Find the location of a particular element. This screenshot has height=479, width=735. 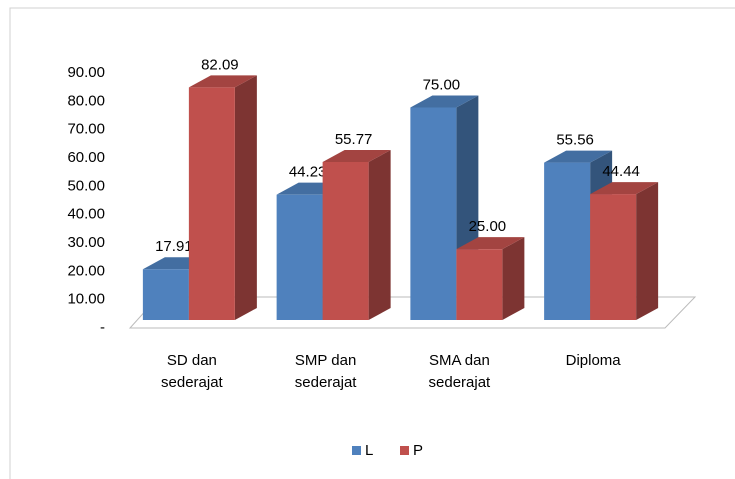

x-tick-label: SMP dan sederajat is located at coordinates (325, 371).